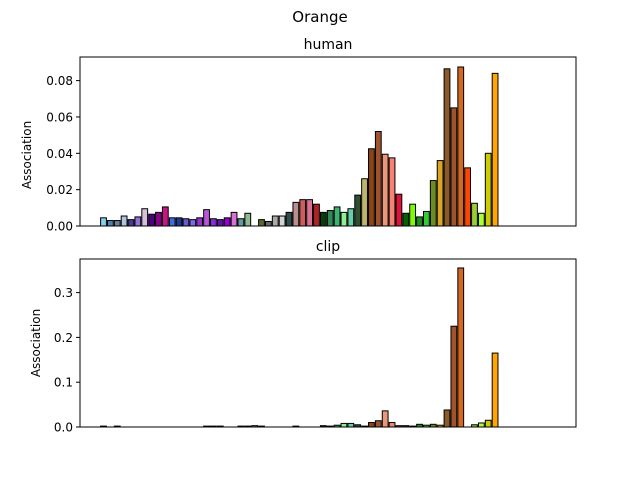  Describe the element at coordinates (319, 17) in the screenshot. I see `figure-suptitle: Orange` at that location.